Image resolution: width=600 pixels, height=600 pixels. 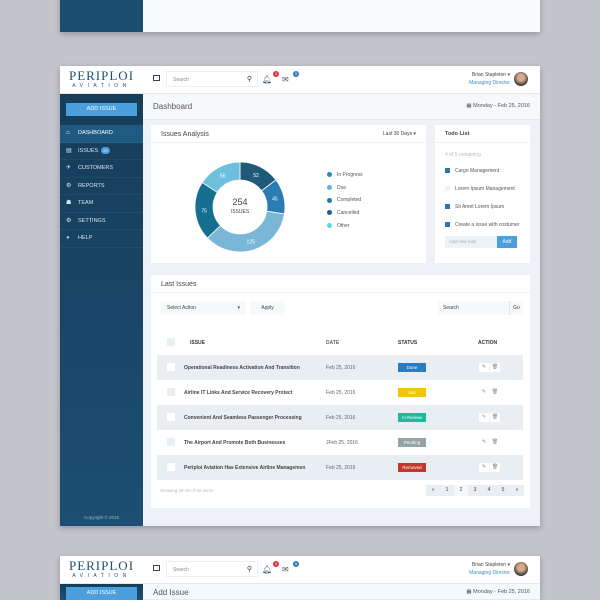 I want to click on page-button: 5, so click(x=503, y=490).